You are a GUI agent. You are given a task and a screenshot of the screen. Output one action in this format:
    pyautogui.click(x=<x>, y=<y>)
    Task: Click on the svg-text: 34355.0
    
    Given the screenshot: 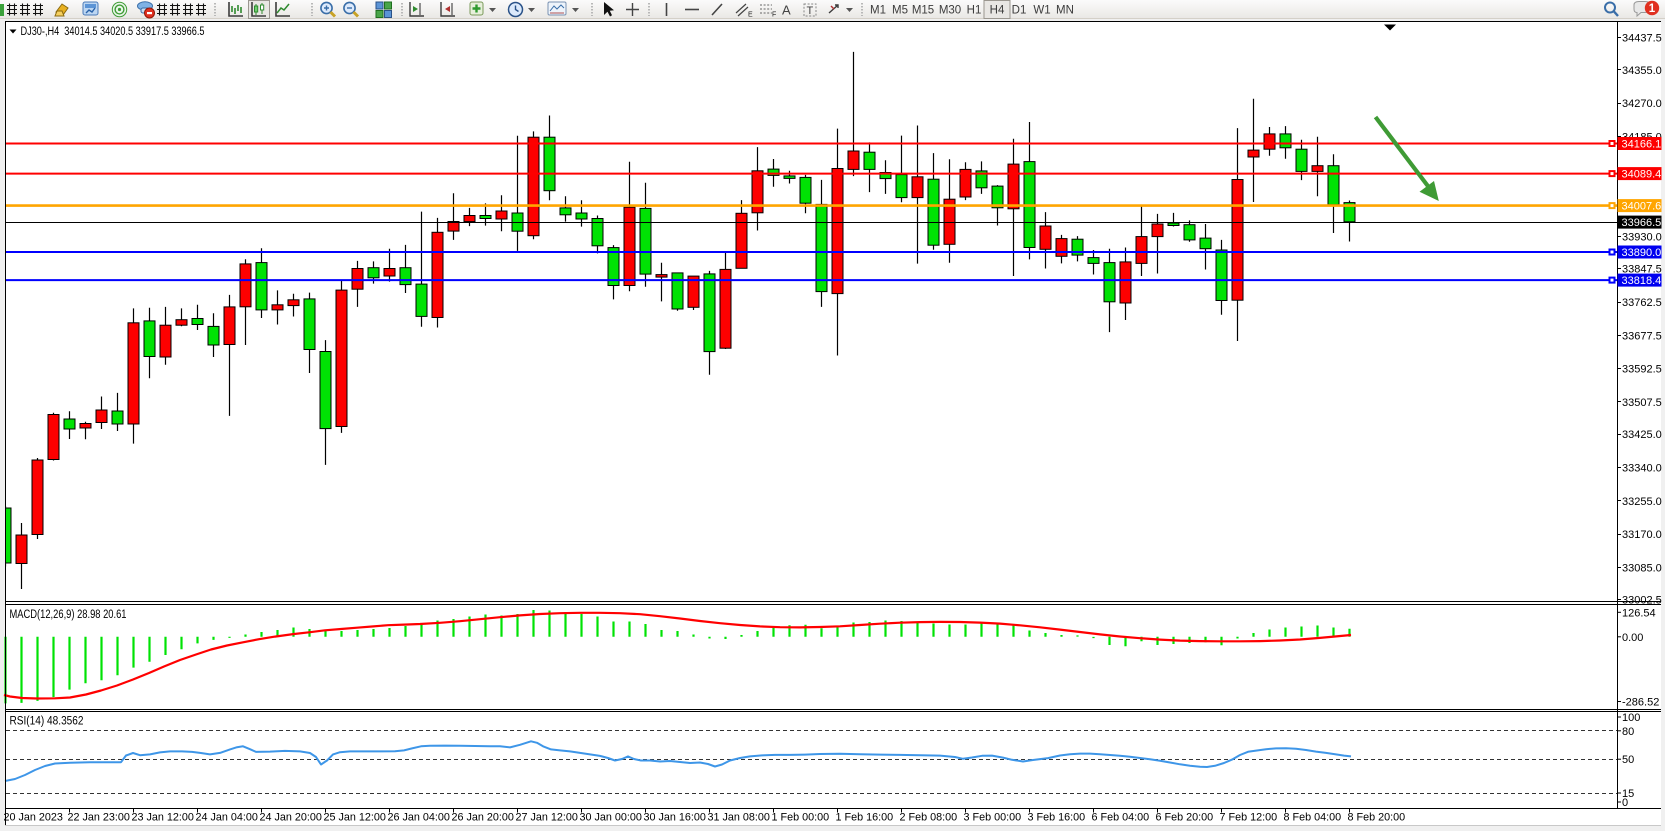 What is the action you would take?
    pyautogui.click(x=1642, y=71)
    